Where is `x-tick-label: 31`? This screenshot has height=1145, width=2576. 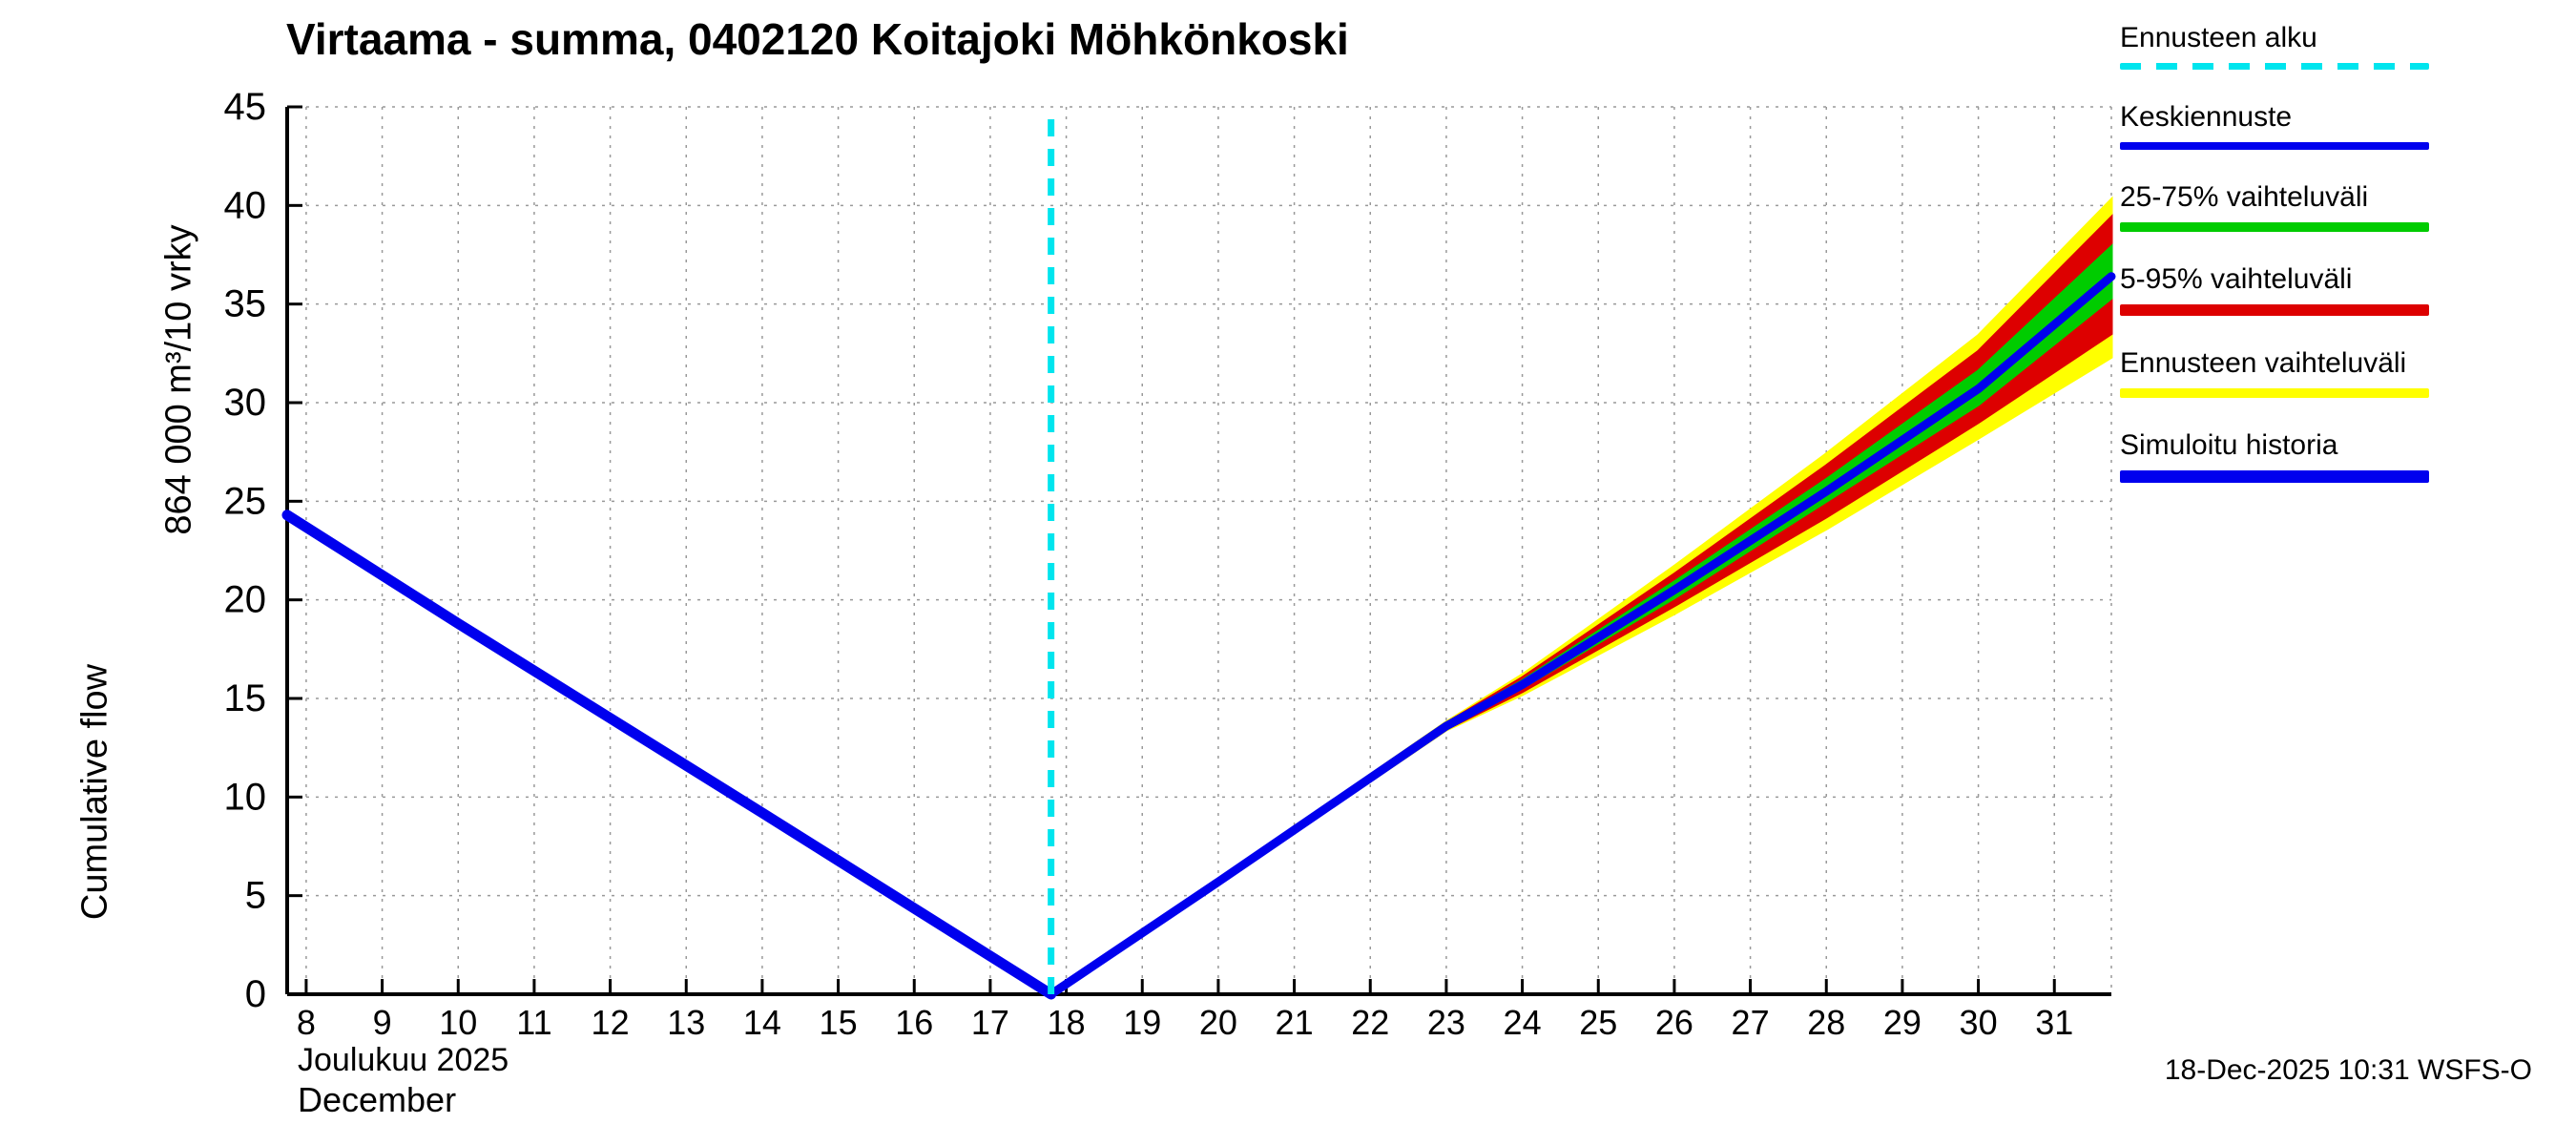
x-tick-label: 31 is located at coordinates (2054, 1022).